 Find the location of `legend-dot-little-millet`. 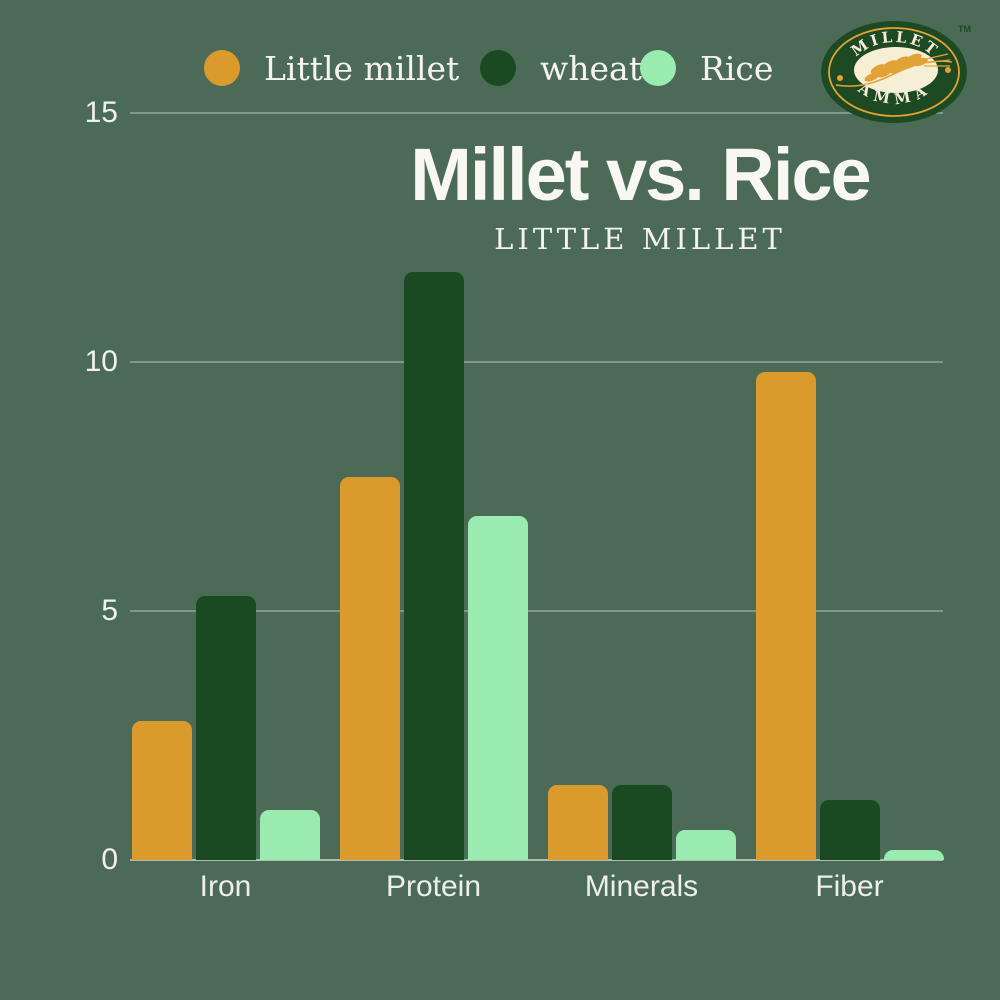

legend-dot-little-millet is located at coordinates (222, 68).